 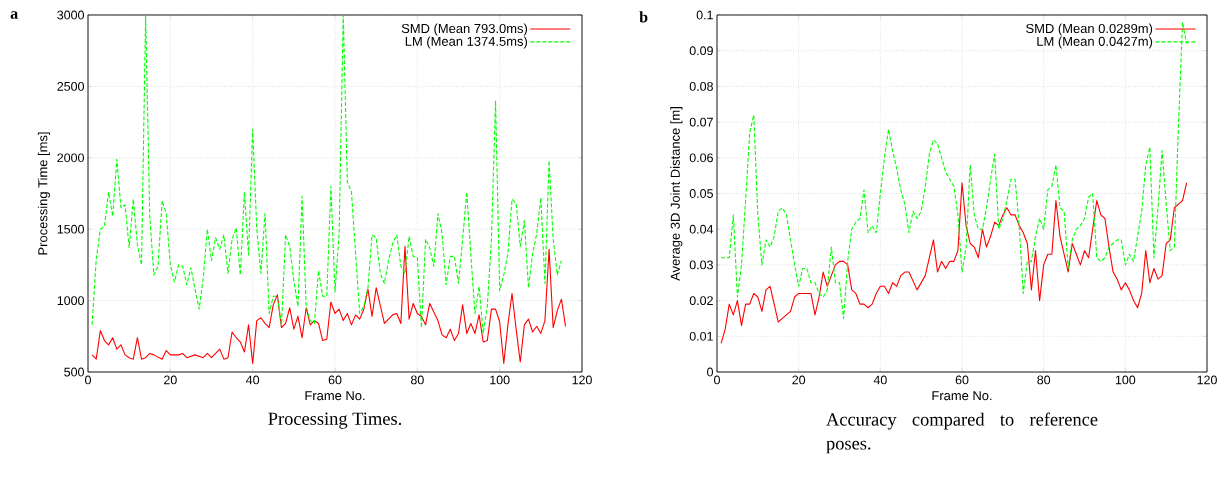 I want to click on legend-label: SMD (Mean 0.0289m), so click(x=1089, y=29).